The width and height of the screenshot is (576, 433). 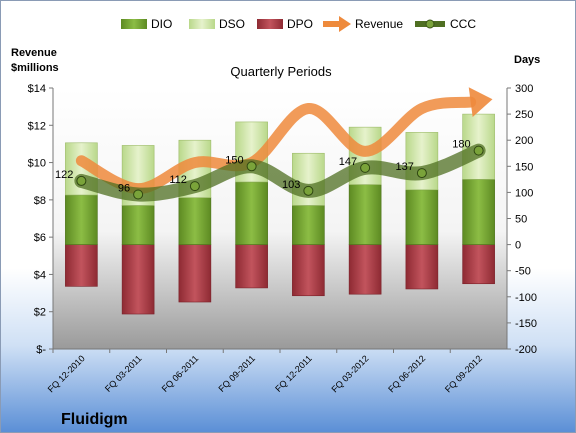 I want to click on right-tick-label: 300, so click(x=524, y=89).